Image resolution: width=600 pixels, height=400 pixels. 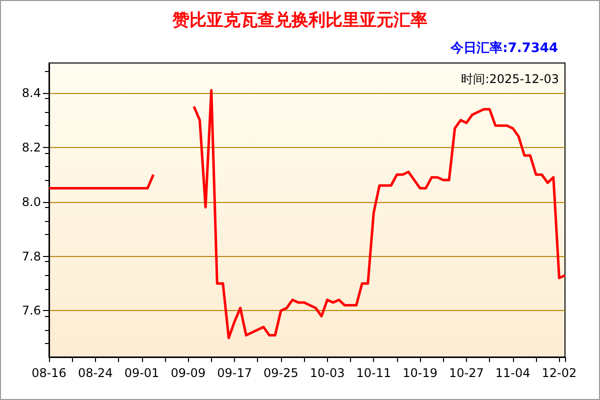 What do you see at coordinates (504, 48) in the screenshot?
I see `chart-subtitle: 今日汇率:7.7344` at bounding box center [504, 48].